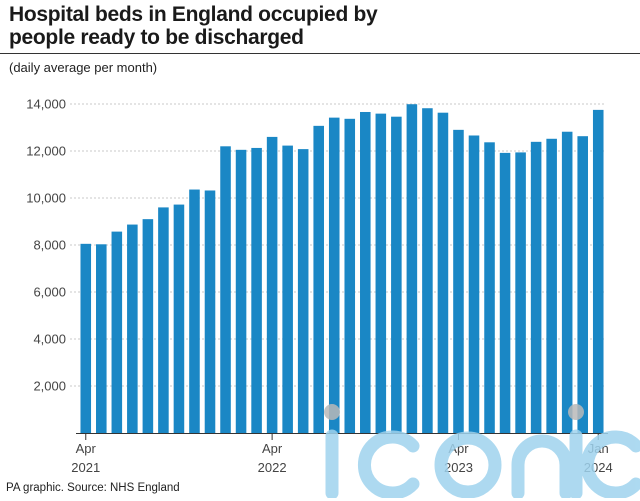  I want to click on y-tick-label: 4,000, so click(49, 339).